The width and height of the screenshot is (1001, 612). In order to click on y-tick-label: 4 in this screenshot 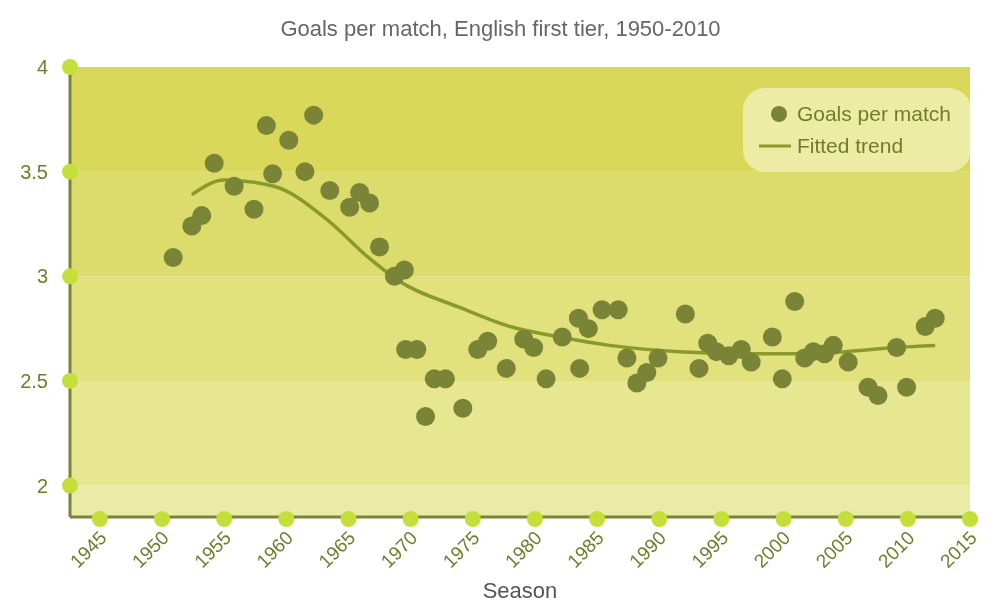, I will do `click(42, 67)`.